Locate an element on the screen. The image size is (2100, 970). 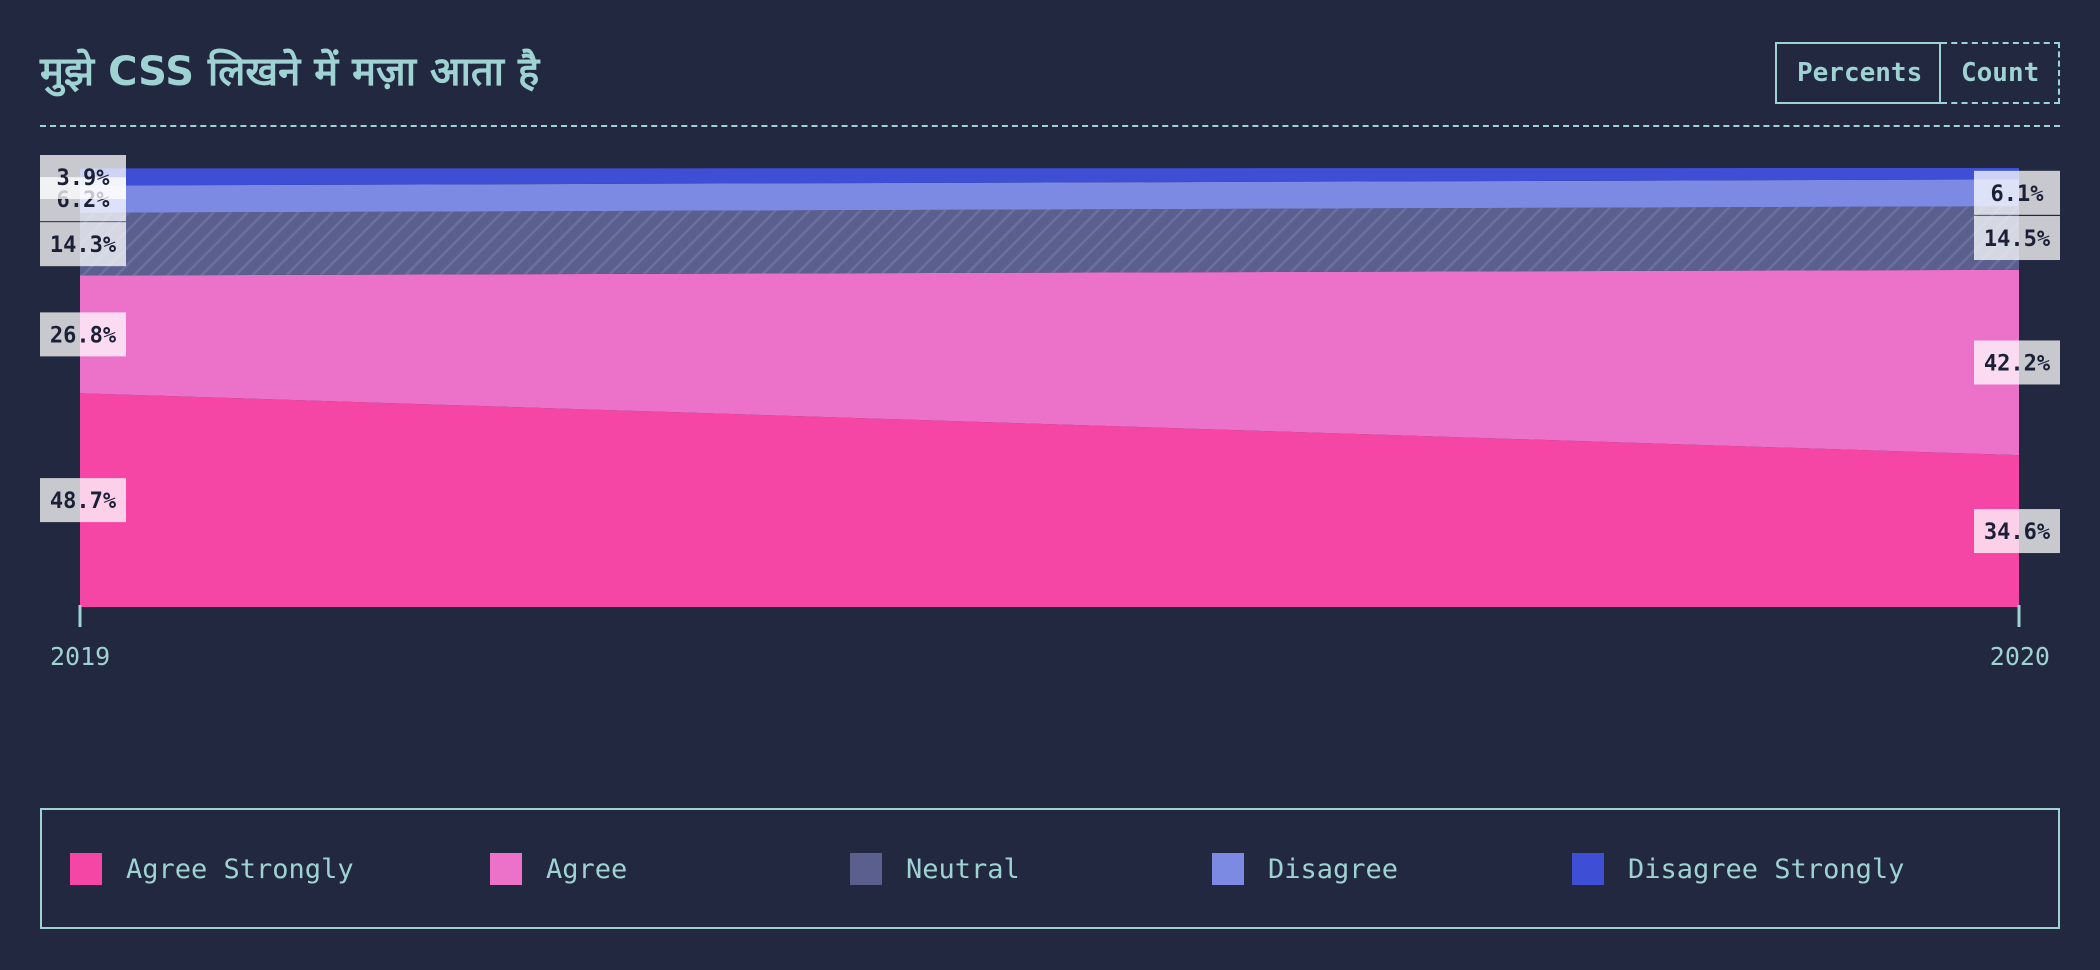
area-disagree-strongly is located at coordinates (1049, 177).